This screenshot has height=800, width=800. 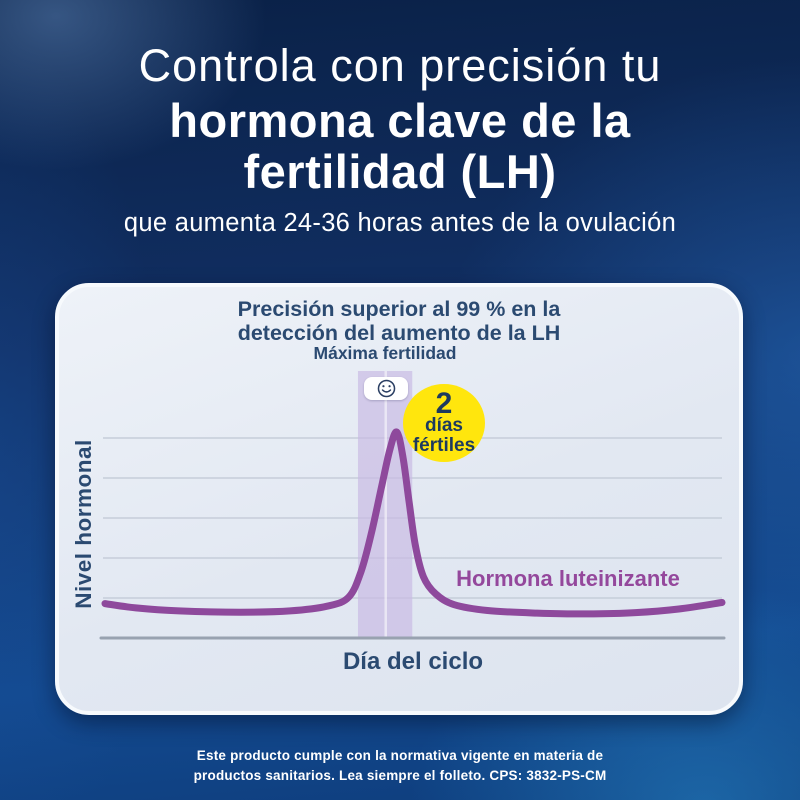 I want to click on fertile-days-unit2: fértiles, so click(x=444, y=445).